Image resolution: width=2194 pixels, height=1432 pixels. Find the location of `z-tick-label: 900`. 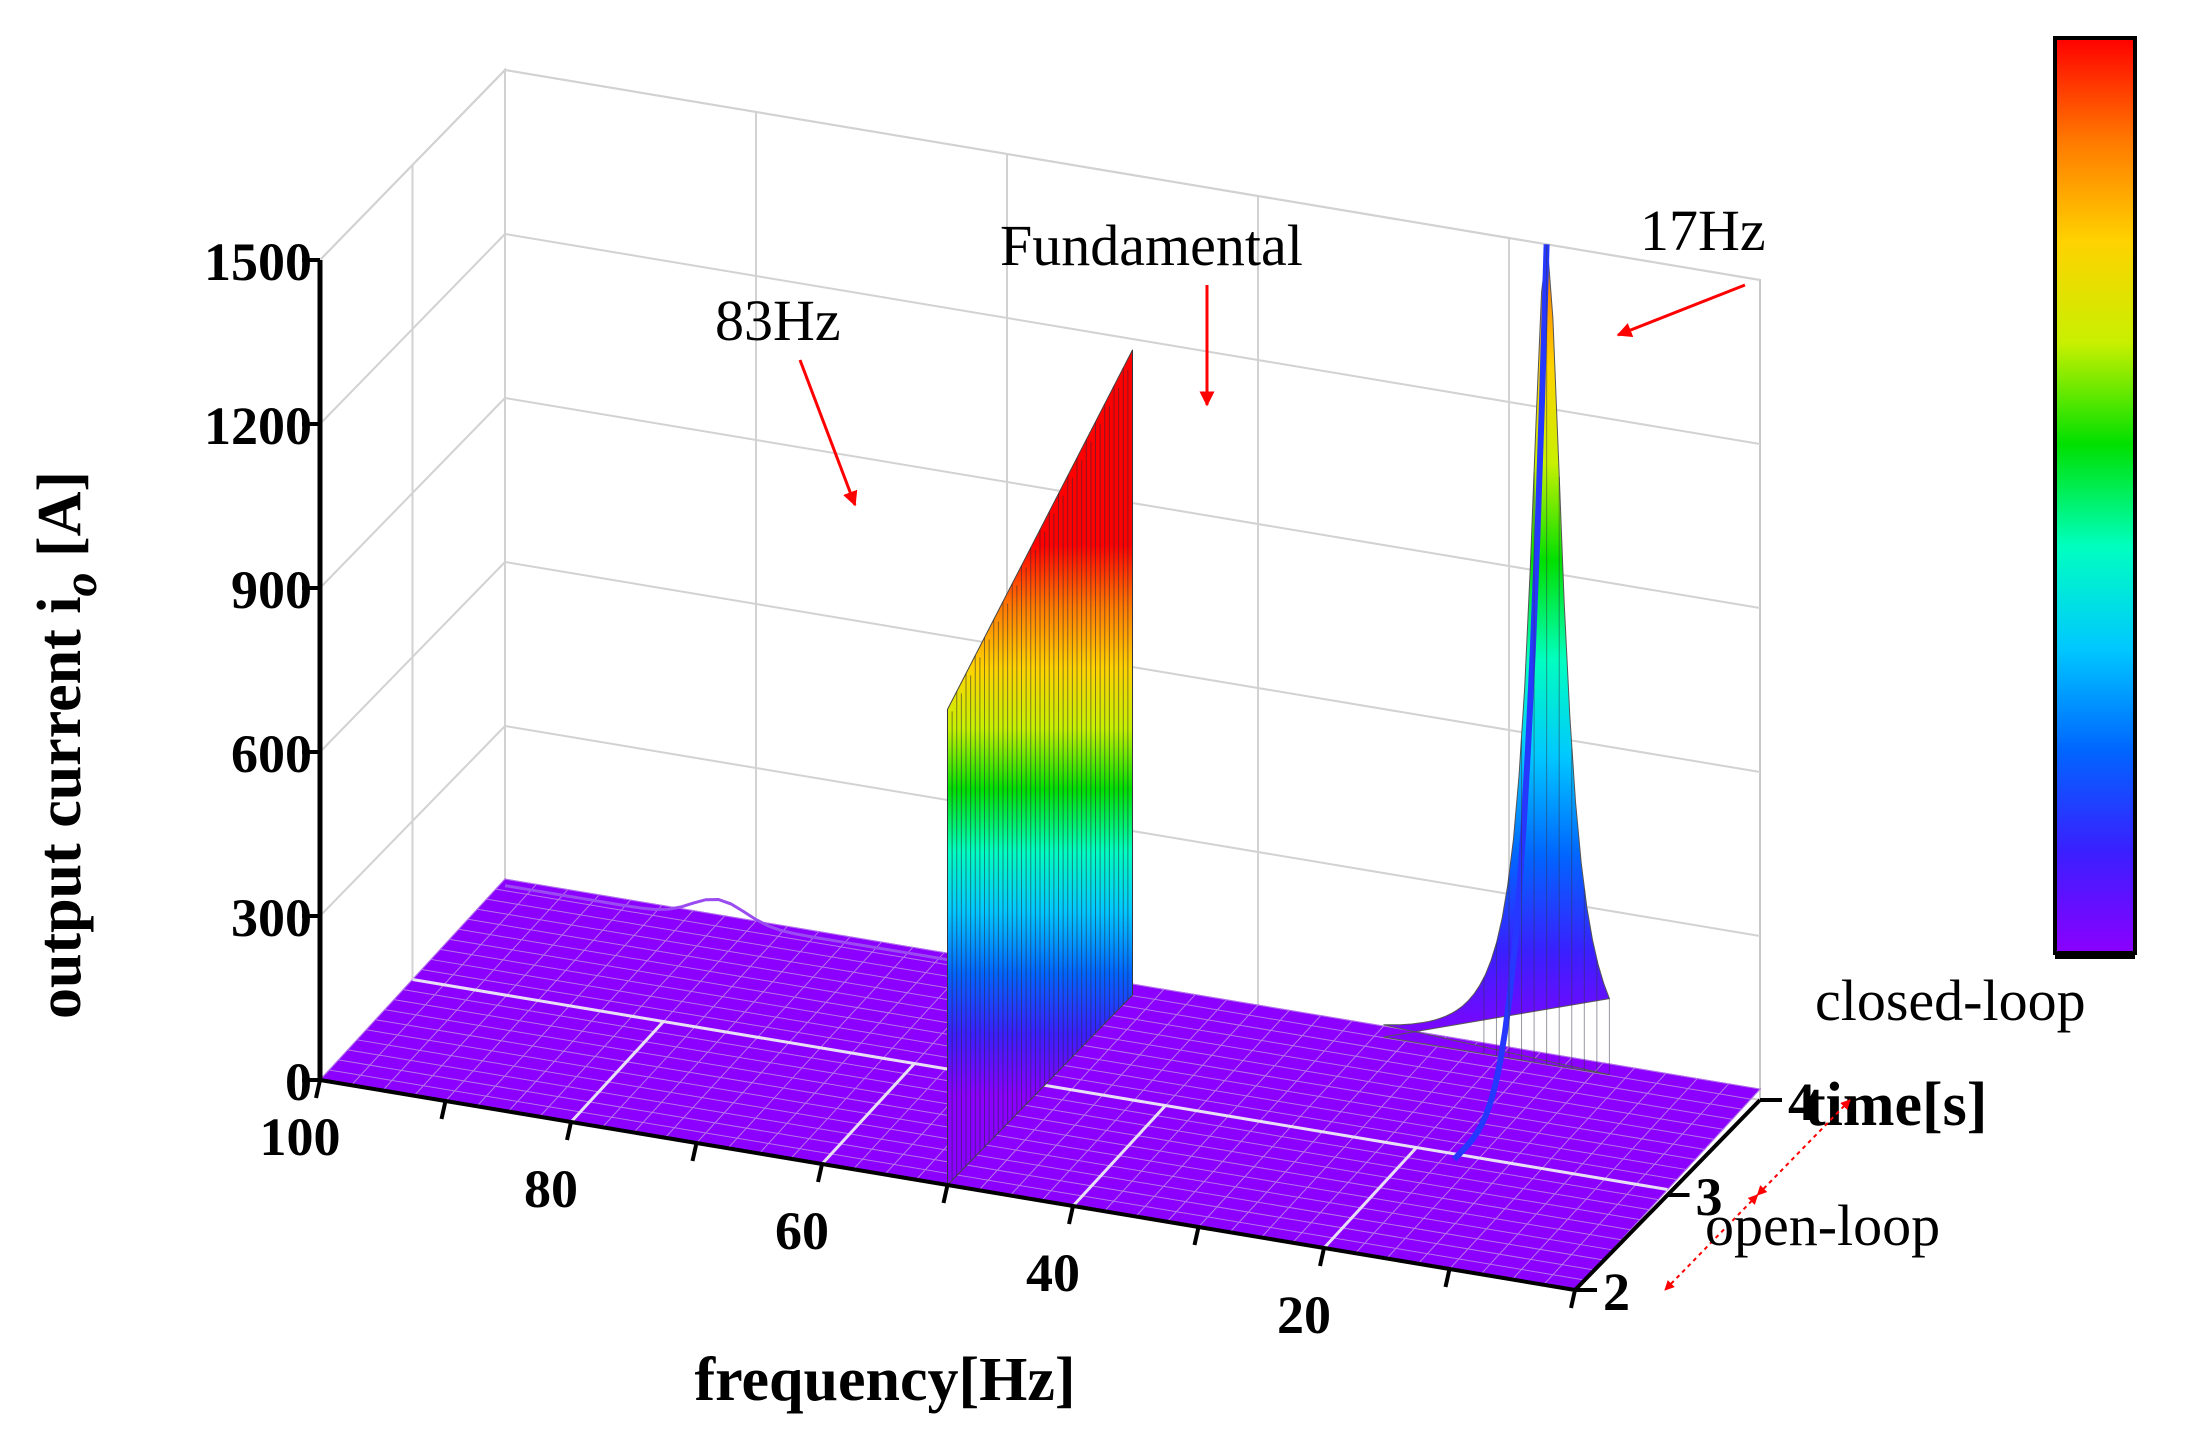

z-tick-label: 900 is located at coordinates (271, 590).